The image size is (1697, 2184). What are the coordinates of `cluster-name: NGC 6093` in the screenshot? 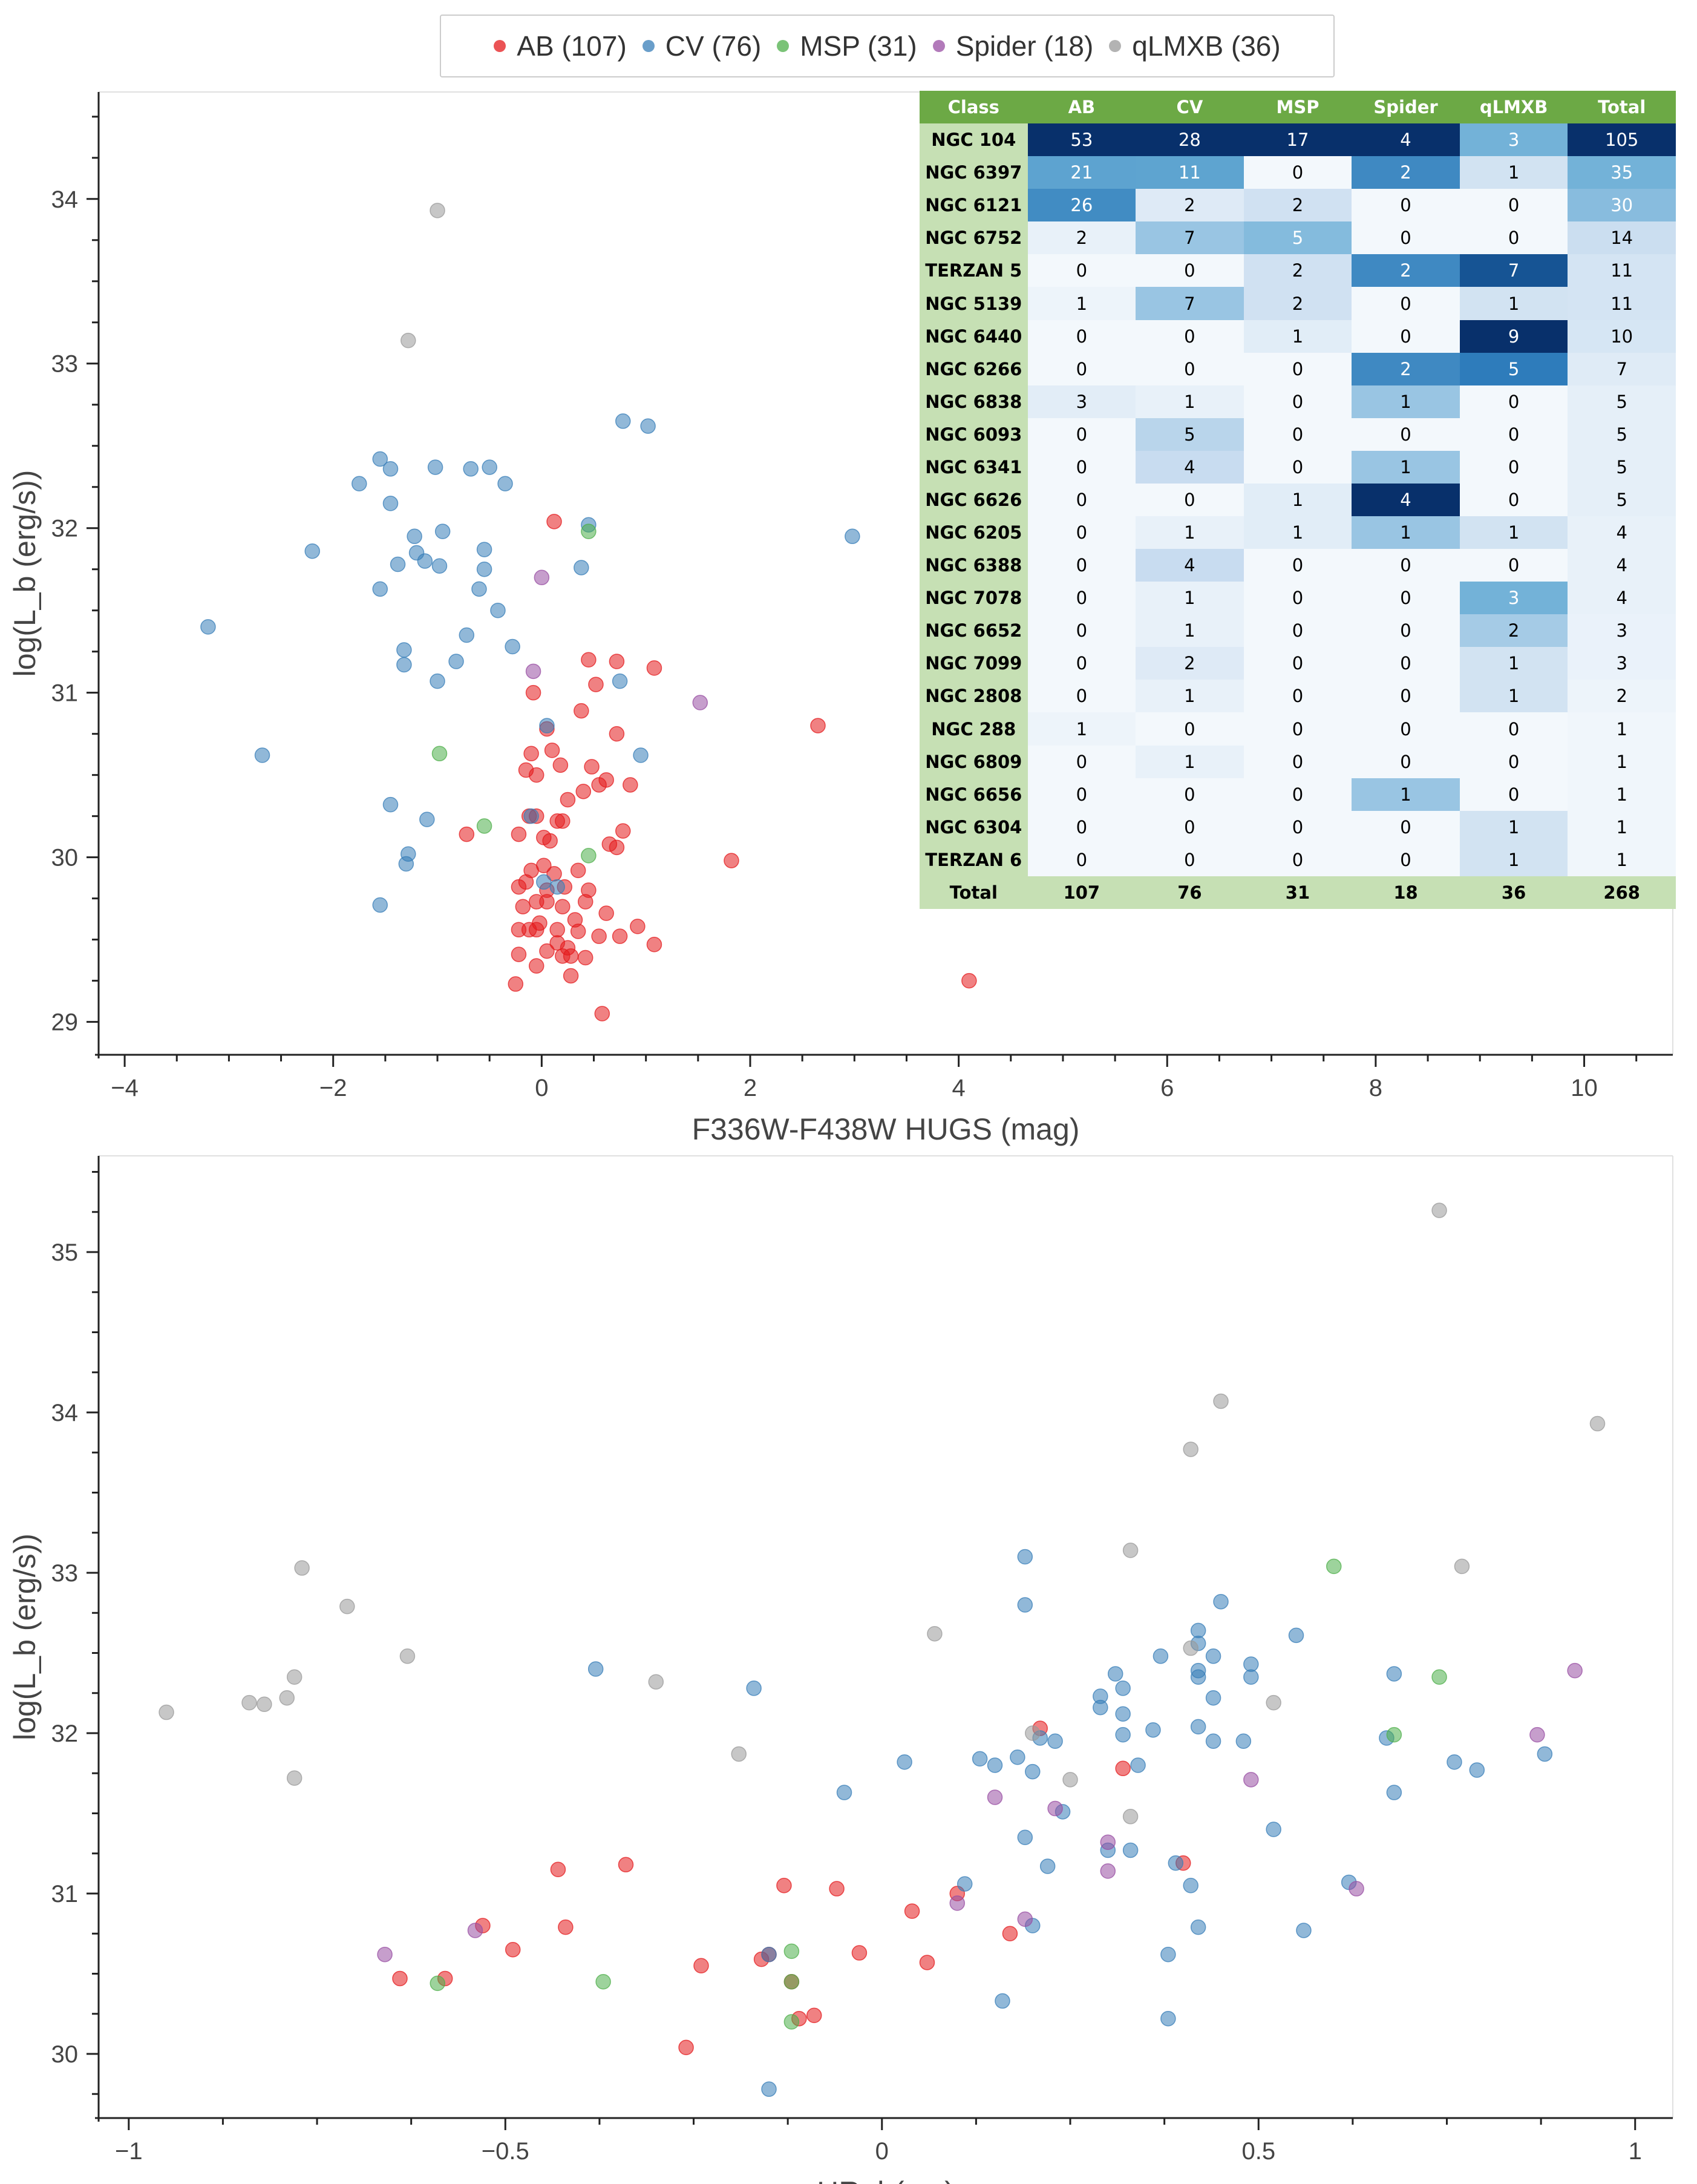 It's located at (974, 434).